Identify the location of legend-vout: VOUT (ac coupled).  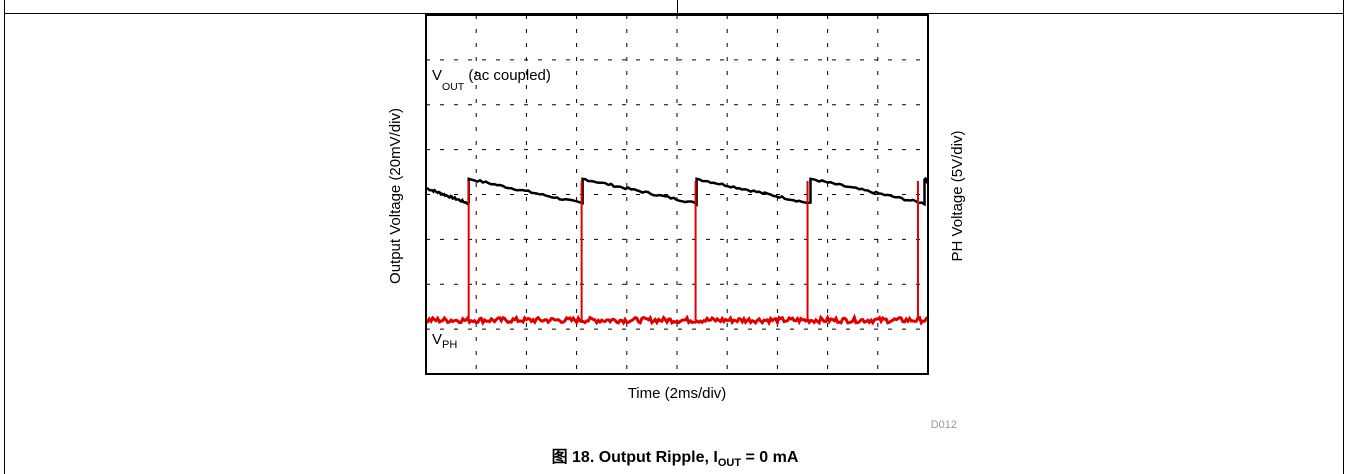
(491, 80).